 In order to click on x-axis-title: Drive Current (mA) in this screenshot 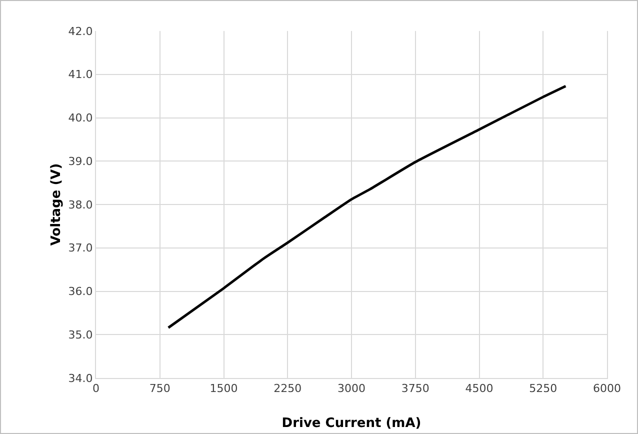, I will do `click(352, 423)`.